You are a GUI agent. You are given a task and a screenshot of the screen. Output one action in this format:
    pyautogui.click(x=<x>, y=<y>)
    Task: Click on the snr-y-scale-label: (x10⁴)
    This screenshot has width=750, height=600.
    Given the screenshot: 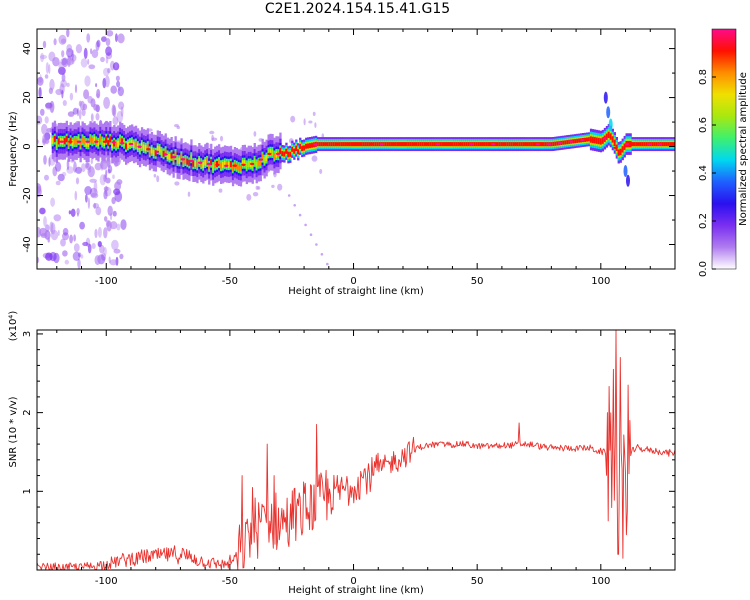 What is the action you would take?
    pyautogui.click(x=13, y=326)
    